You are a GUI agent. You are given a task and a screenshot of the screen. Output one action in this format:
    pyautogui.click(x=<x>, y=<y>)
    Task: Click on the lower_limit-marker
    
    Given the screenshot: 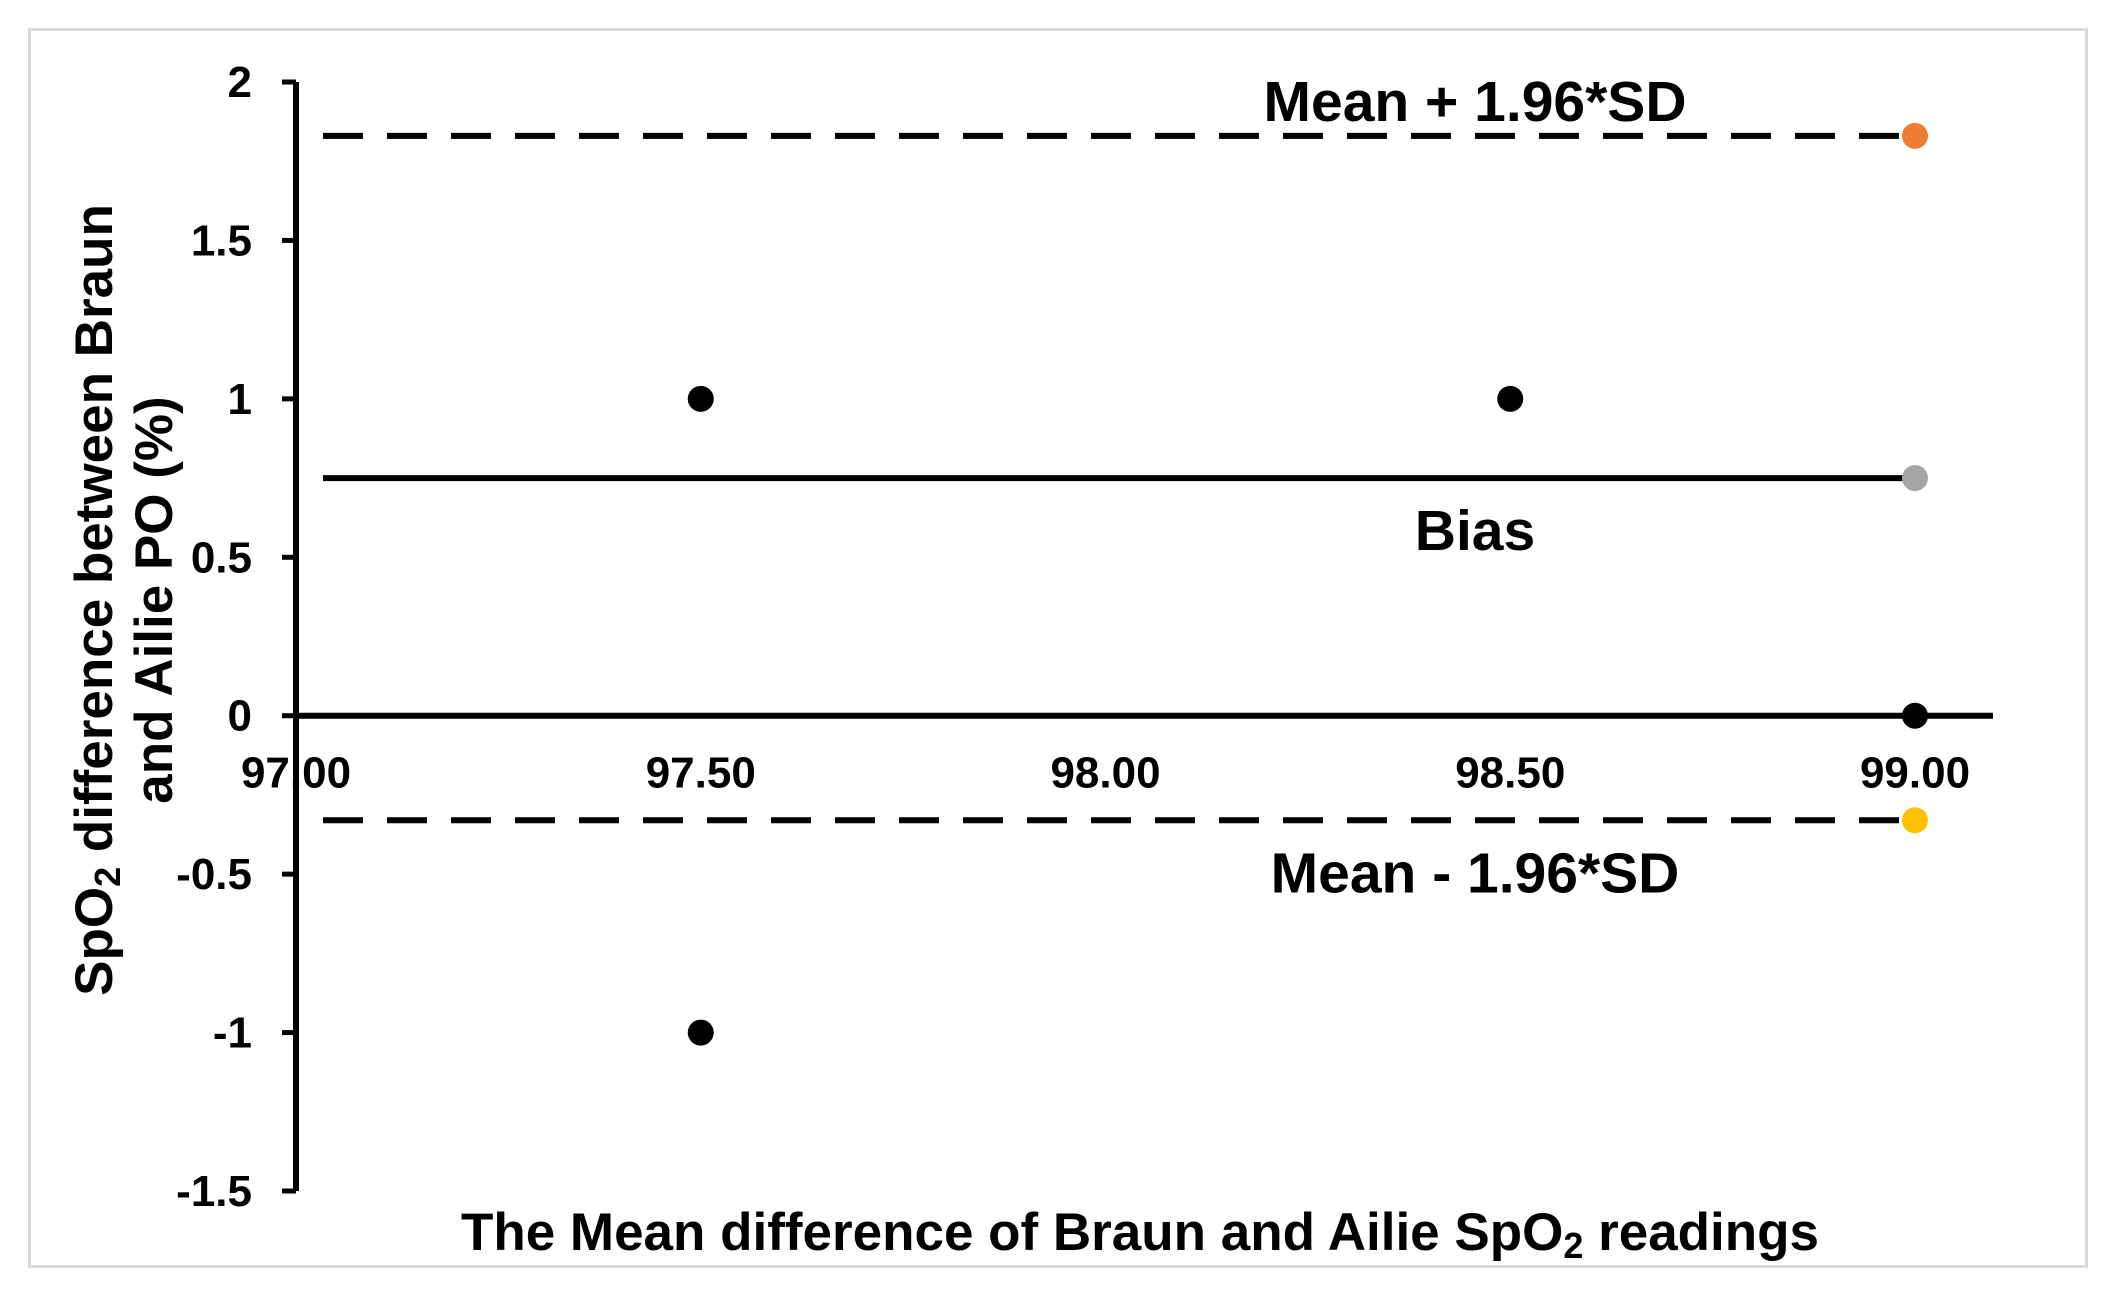 What is the action you would take?
    pyautogui.click(x=1915, y=820)
    